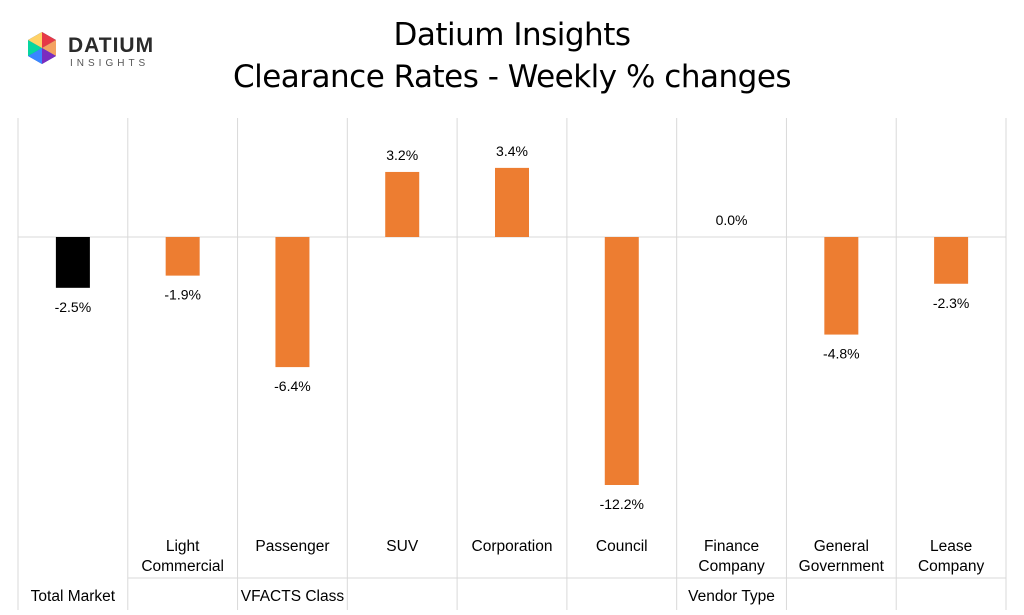 The image size is (1024, 615). What do you see at coordinates (293, 596) in the screenshot?
I see `group-label: VFACTS Class` at bounding box center [293, 596].